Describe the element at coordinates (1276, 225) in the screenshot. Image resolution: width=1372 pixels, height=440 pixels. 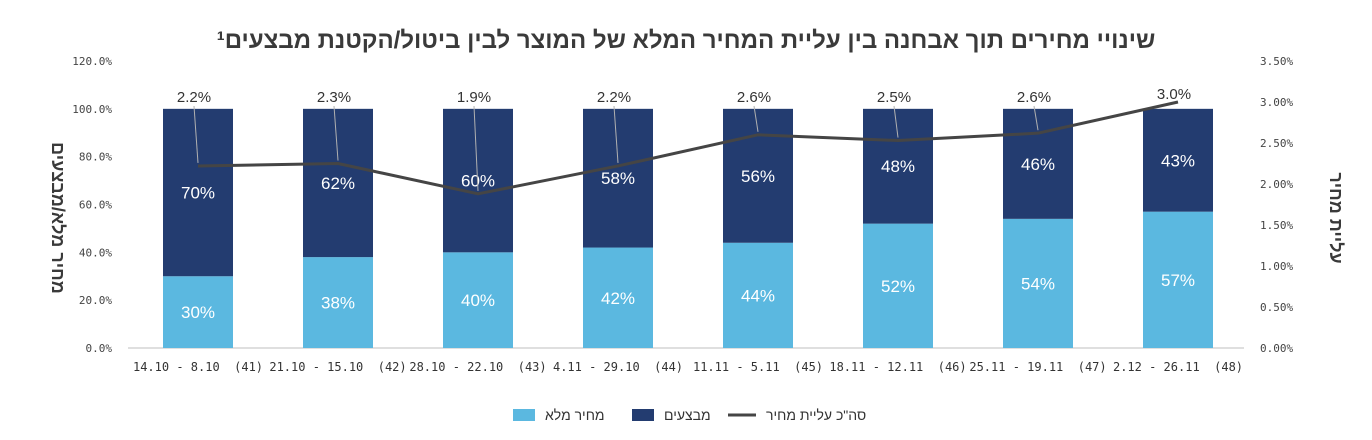
I see `y2-tick-label: 1.50%` at that location.